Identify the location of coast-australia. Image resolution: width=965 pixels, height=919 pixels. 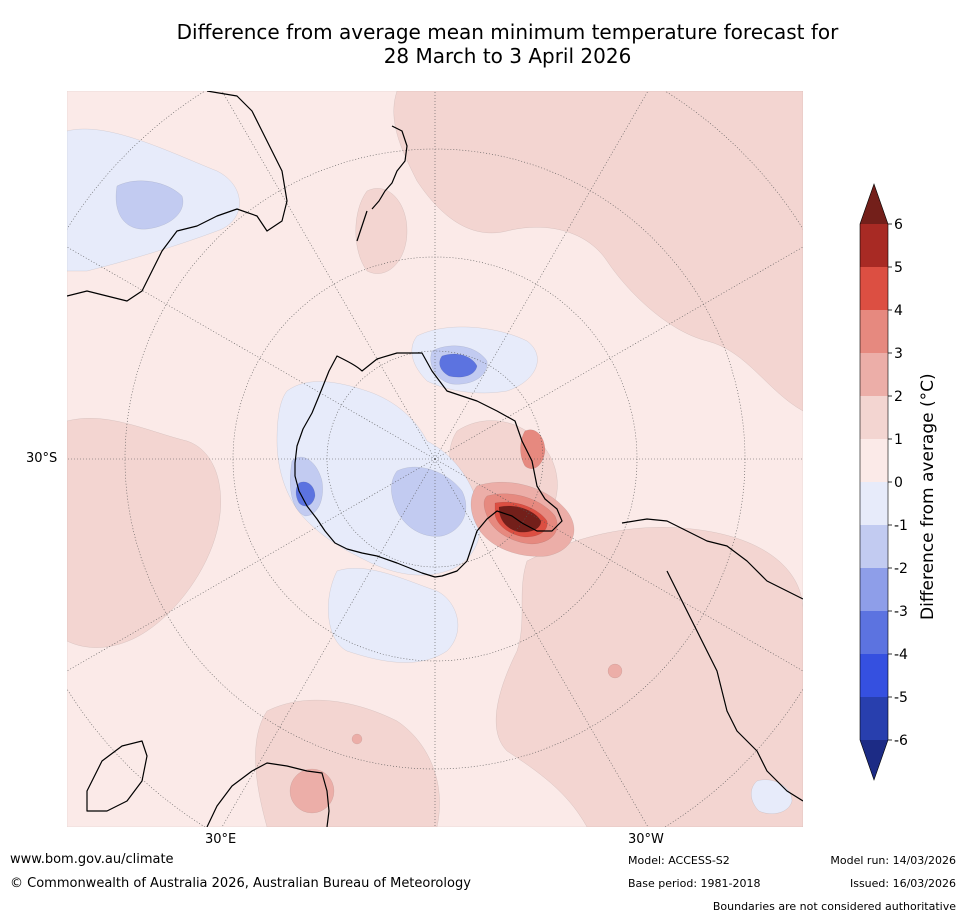
(177, 196).